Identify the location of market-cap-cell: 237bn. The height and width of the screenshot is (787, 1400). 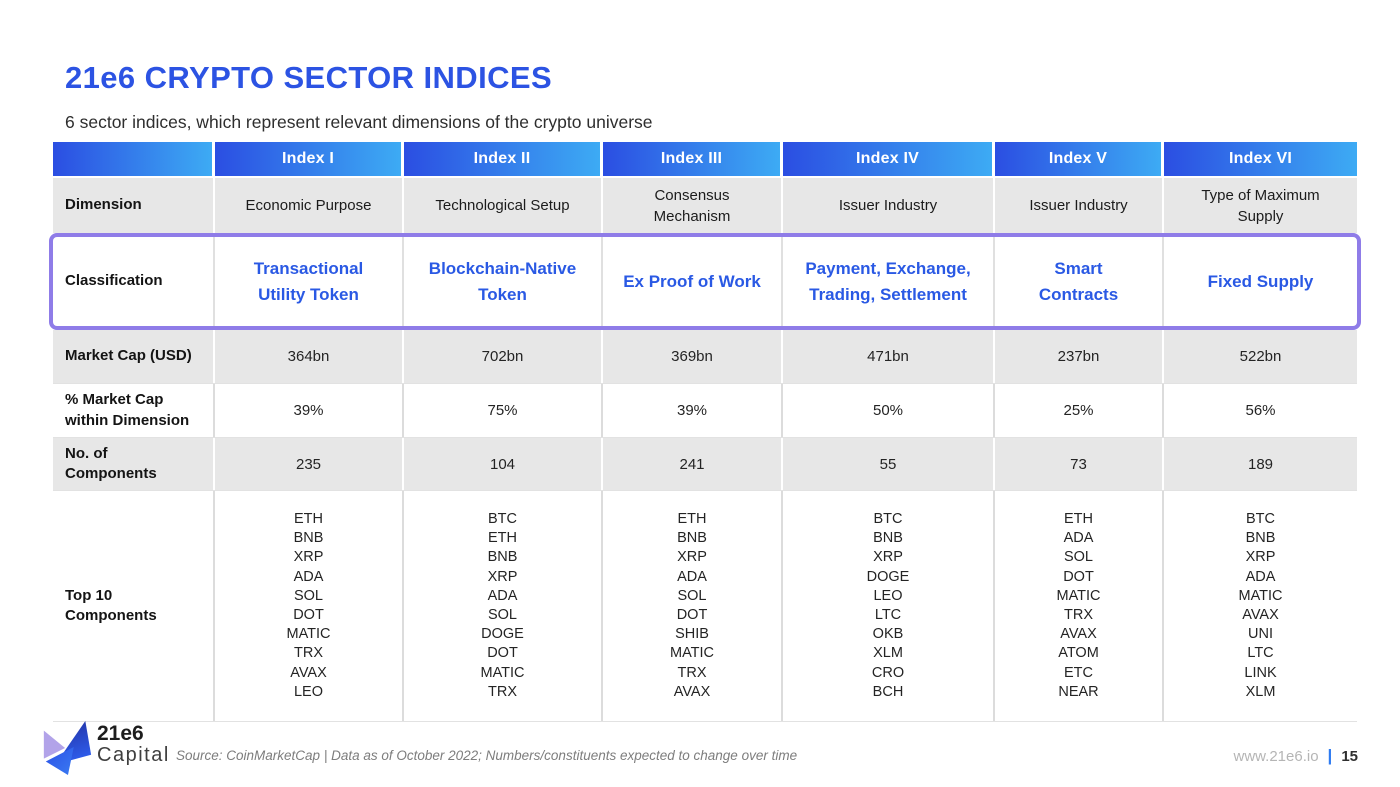
(1079, 356).